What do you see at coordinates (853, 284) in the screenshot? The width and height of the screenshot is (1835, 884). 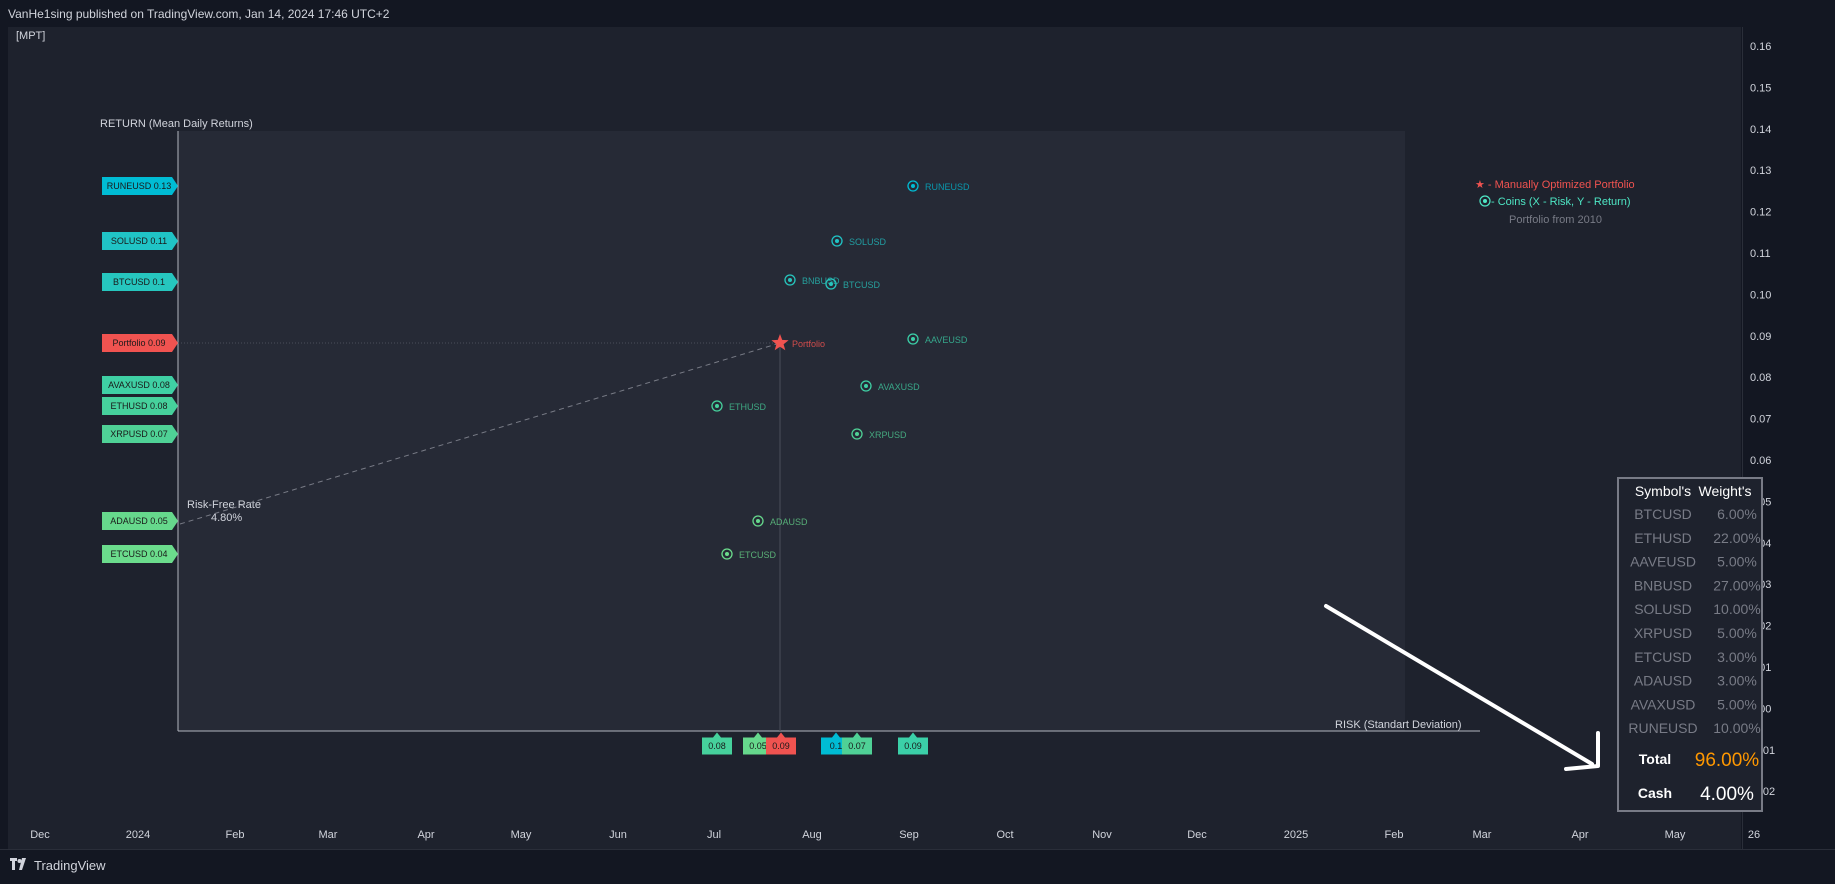 I see `point-btcusd: BTCUSD` at bounding box center [853, 284].